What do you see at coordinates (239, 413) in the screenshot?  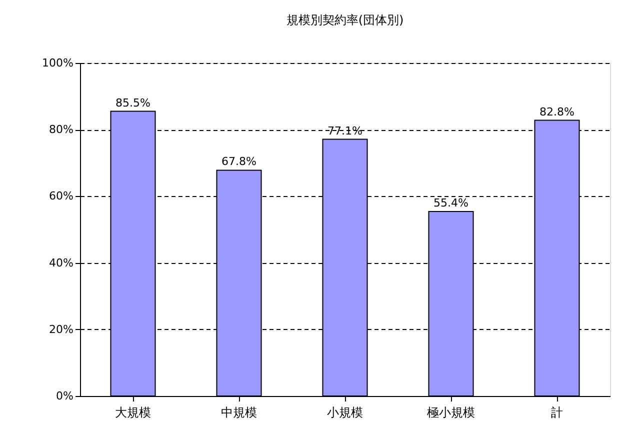 I see `x-tick-label: 中規模` at bounding box center [239, 413].